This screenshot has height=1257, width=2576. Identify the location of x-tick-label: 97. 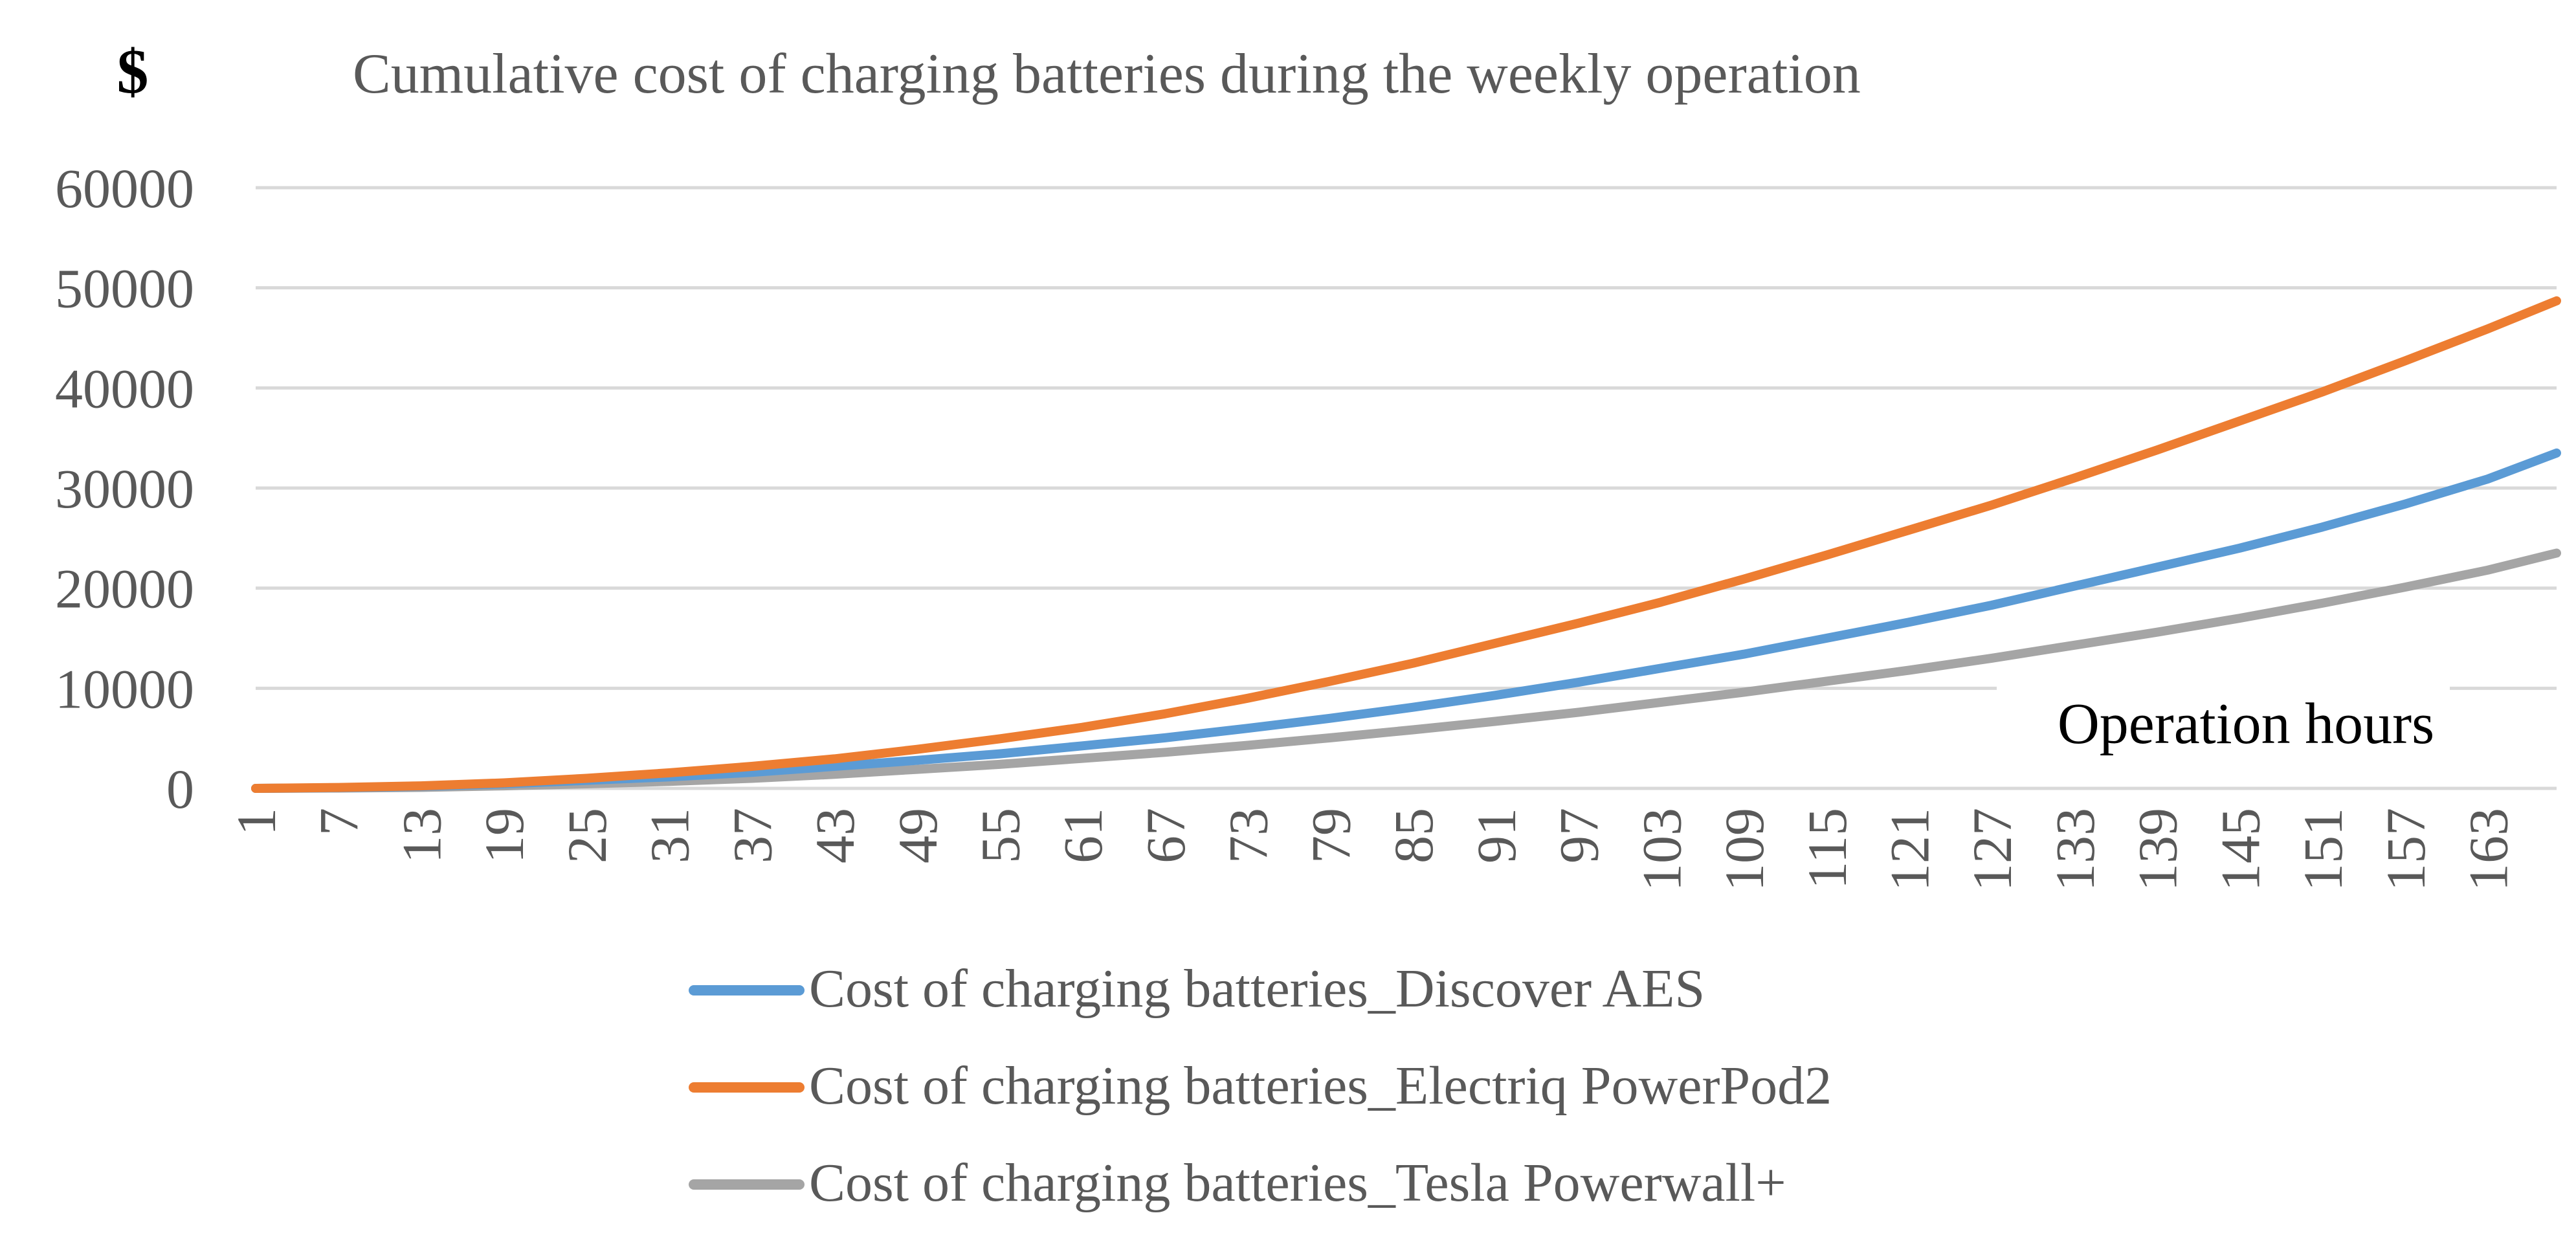
(1579, 836).